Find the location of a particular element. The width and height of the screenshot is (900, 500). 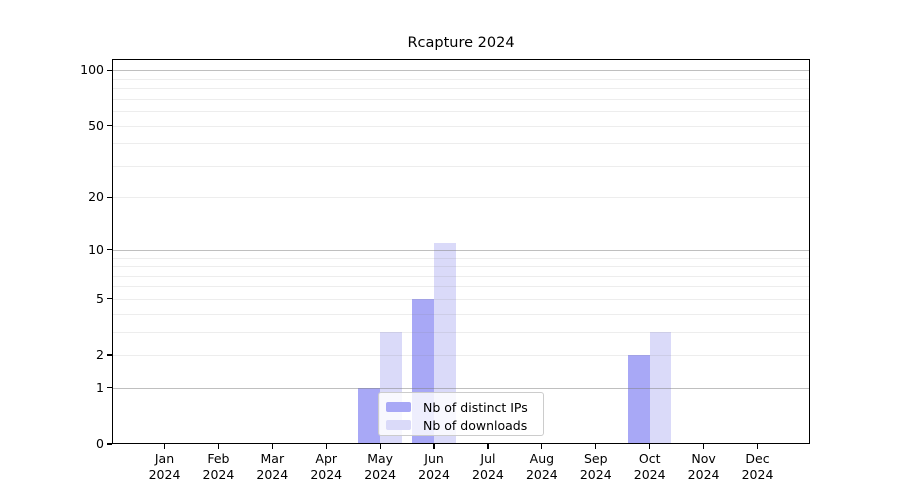

x-tick-label: May 2024 is located at coordinates (380, 467).